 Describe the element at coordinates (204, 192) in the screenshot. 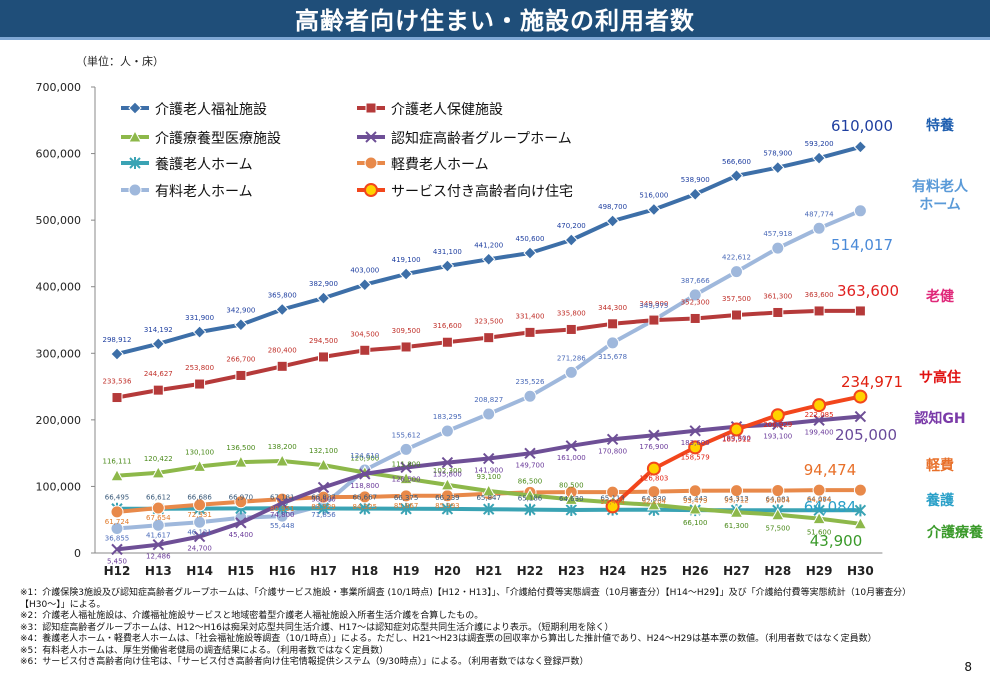

I see `legend-label: 有料老人ホーム` at that location.